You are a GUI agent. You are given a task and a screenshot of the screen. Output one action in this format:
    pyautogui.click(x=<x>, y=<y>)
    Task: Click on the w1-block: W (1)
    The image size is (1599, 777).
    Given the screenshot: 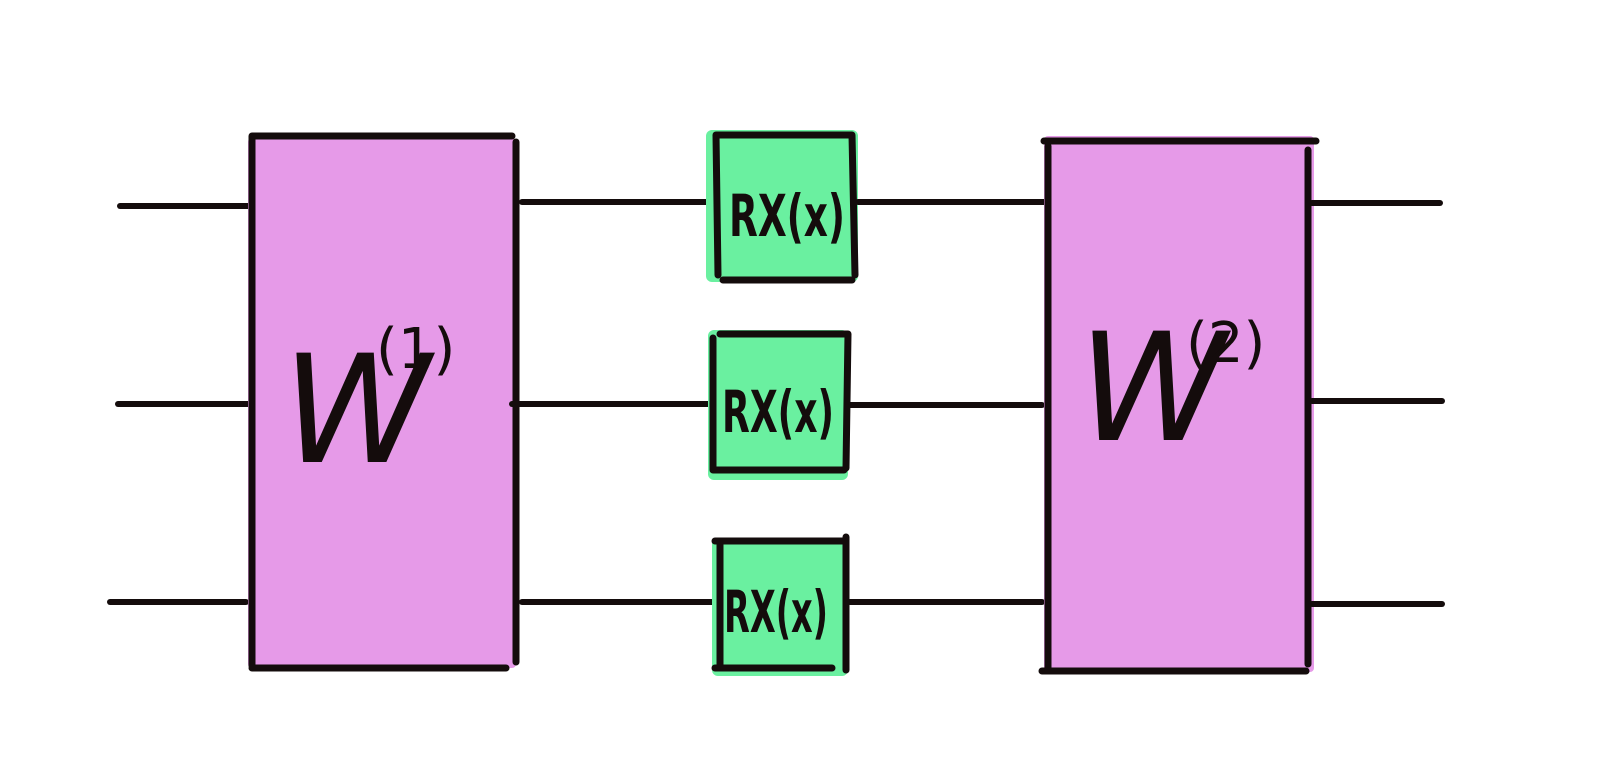 What is the action you would take?
    pyautogui.click(x=384, y=402)
    